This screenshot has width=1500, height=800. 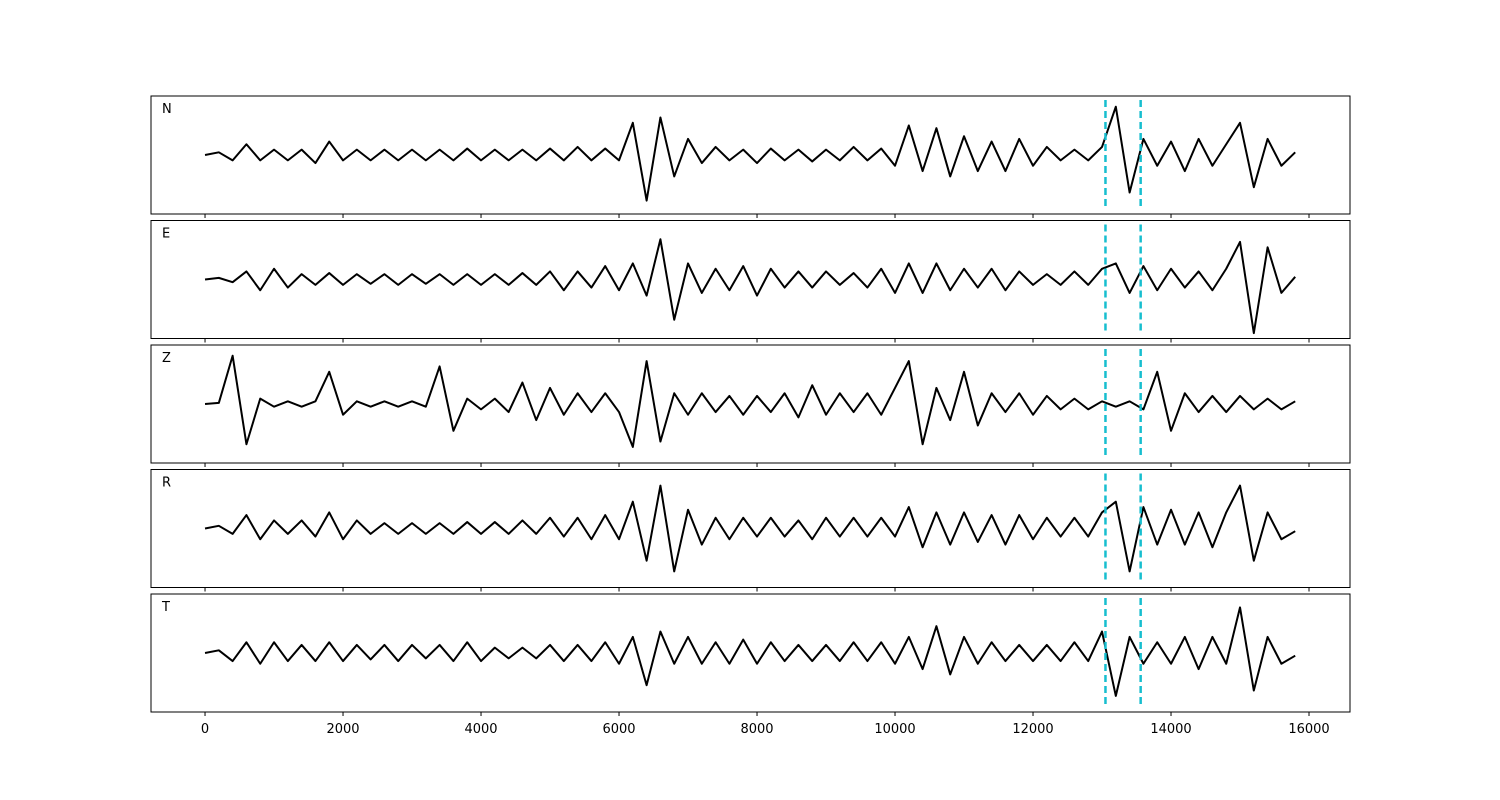 I want to click on panel-label: Z, so click(x=166, y=358).